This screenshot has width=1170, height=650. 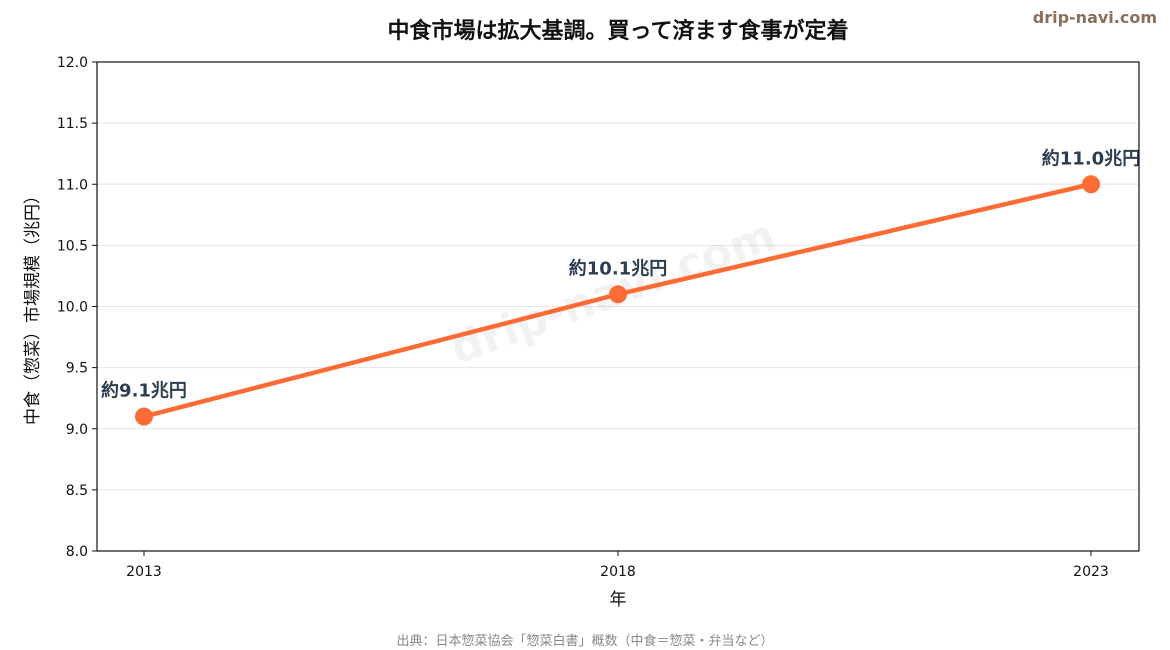 I want to click on y-tick-label: 9.5, so click(x=77, y=369).